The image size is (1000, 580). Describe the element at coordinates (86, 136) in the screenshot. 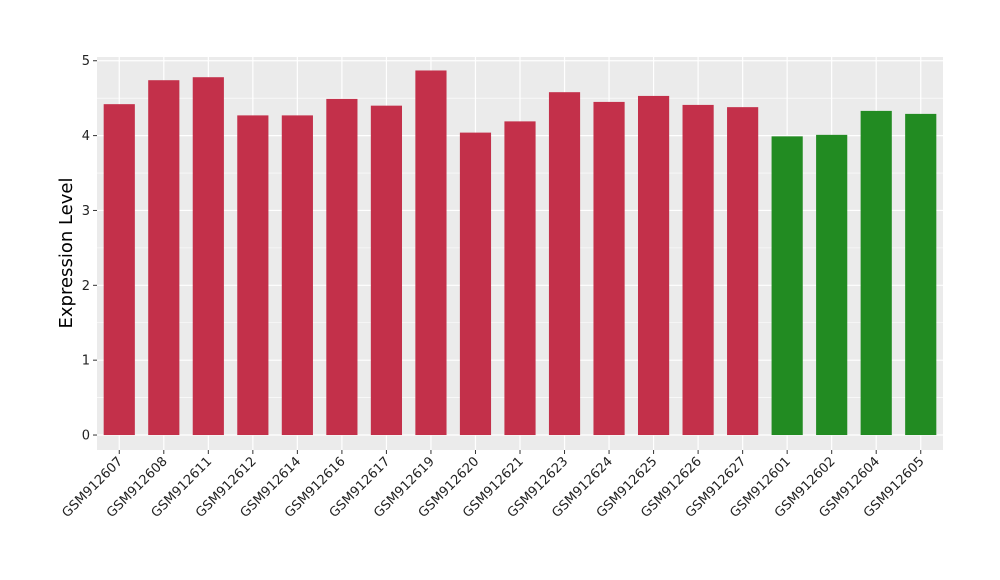

I see `y-tick-label: 4` at that location.